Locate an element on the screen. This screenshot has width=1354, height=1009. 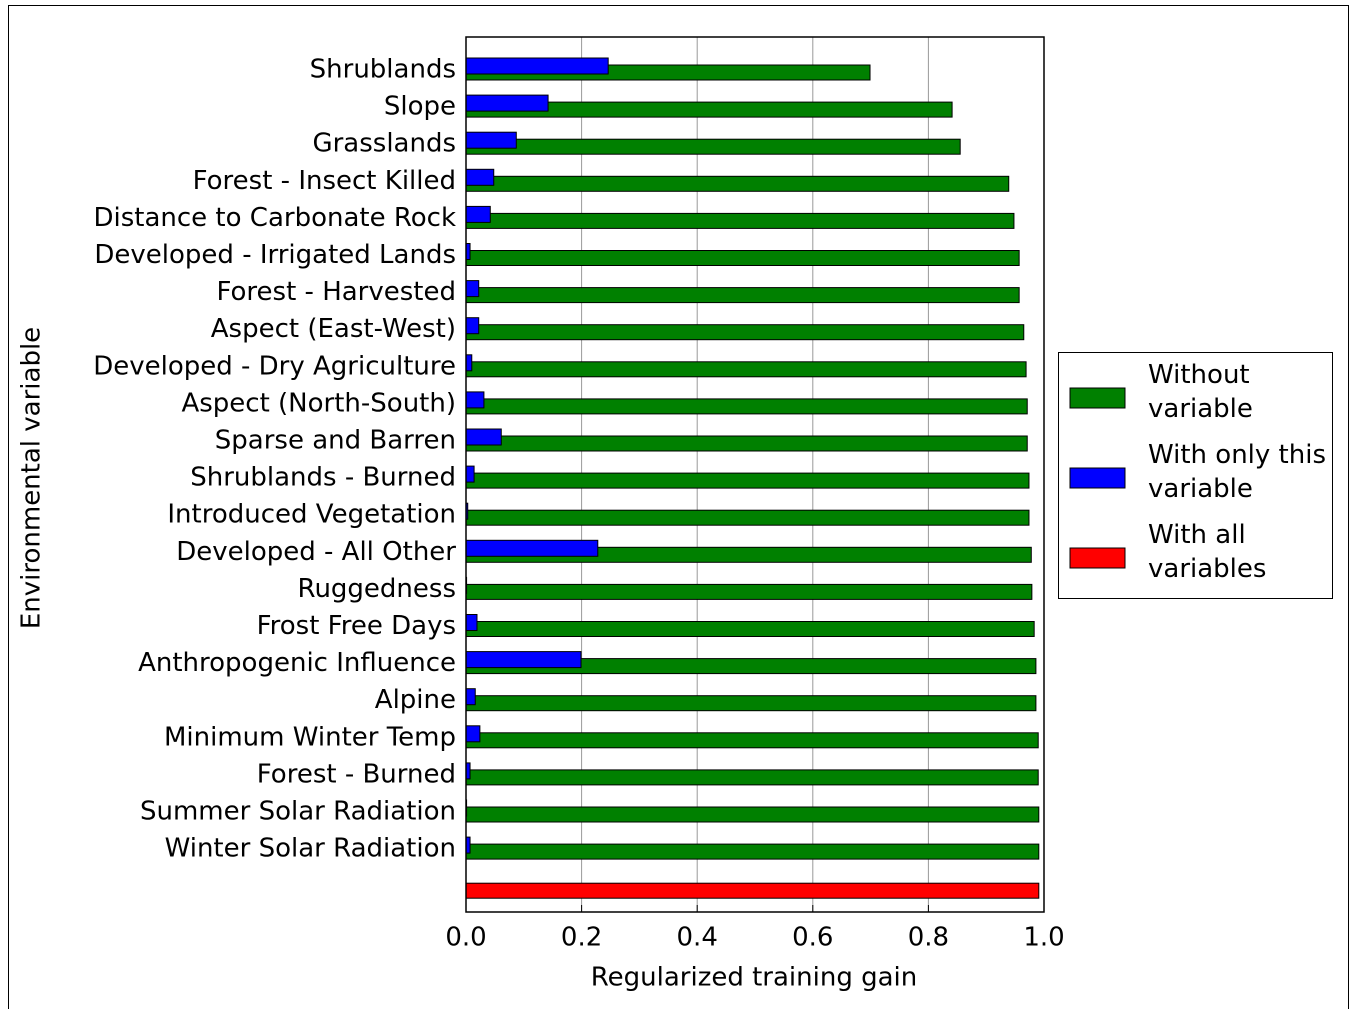
y-tick-label: Frost Free Days is located at coordinates (356, 626).